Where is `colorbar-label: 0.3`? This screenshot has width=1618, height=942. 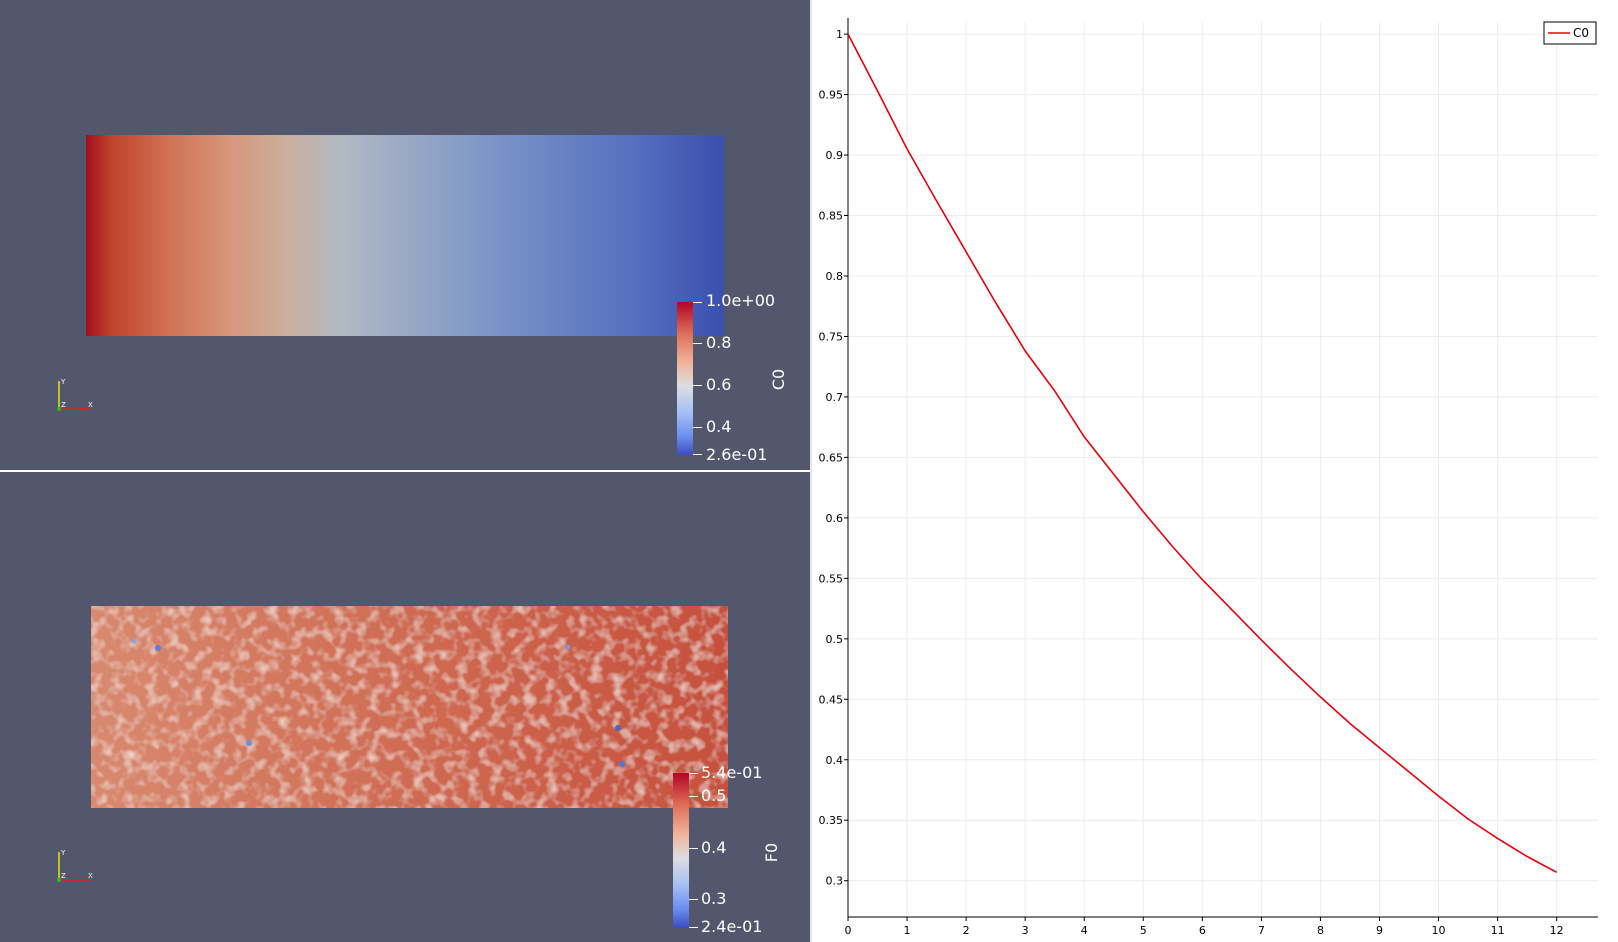
colorbar-label: 0.3 is located at coordinates (714, 898).